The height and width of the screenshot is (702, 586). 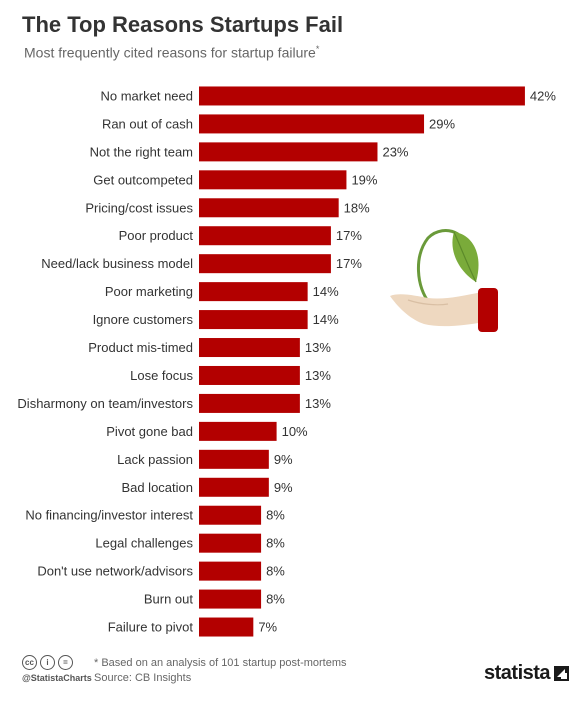 I want to click on value-label: 10%, so click(x=295, y=431).